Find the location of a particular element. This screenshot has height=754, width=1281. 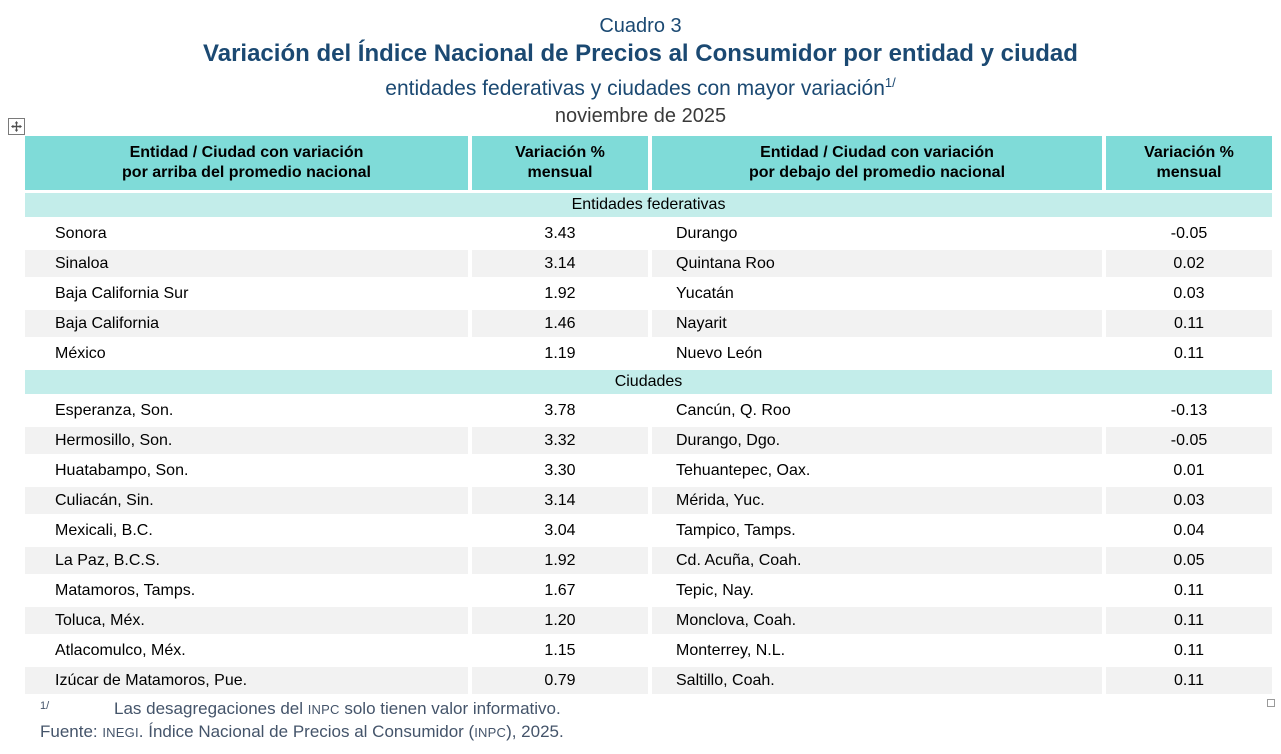

column-header-1: Variación % mensual is located at coordinates (560, 163).